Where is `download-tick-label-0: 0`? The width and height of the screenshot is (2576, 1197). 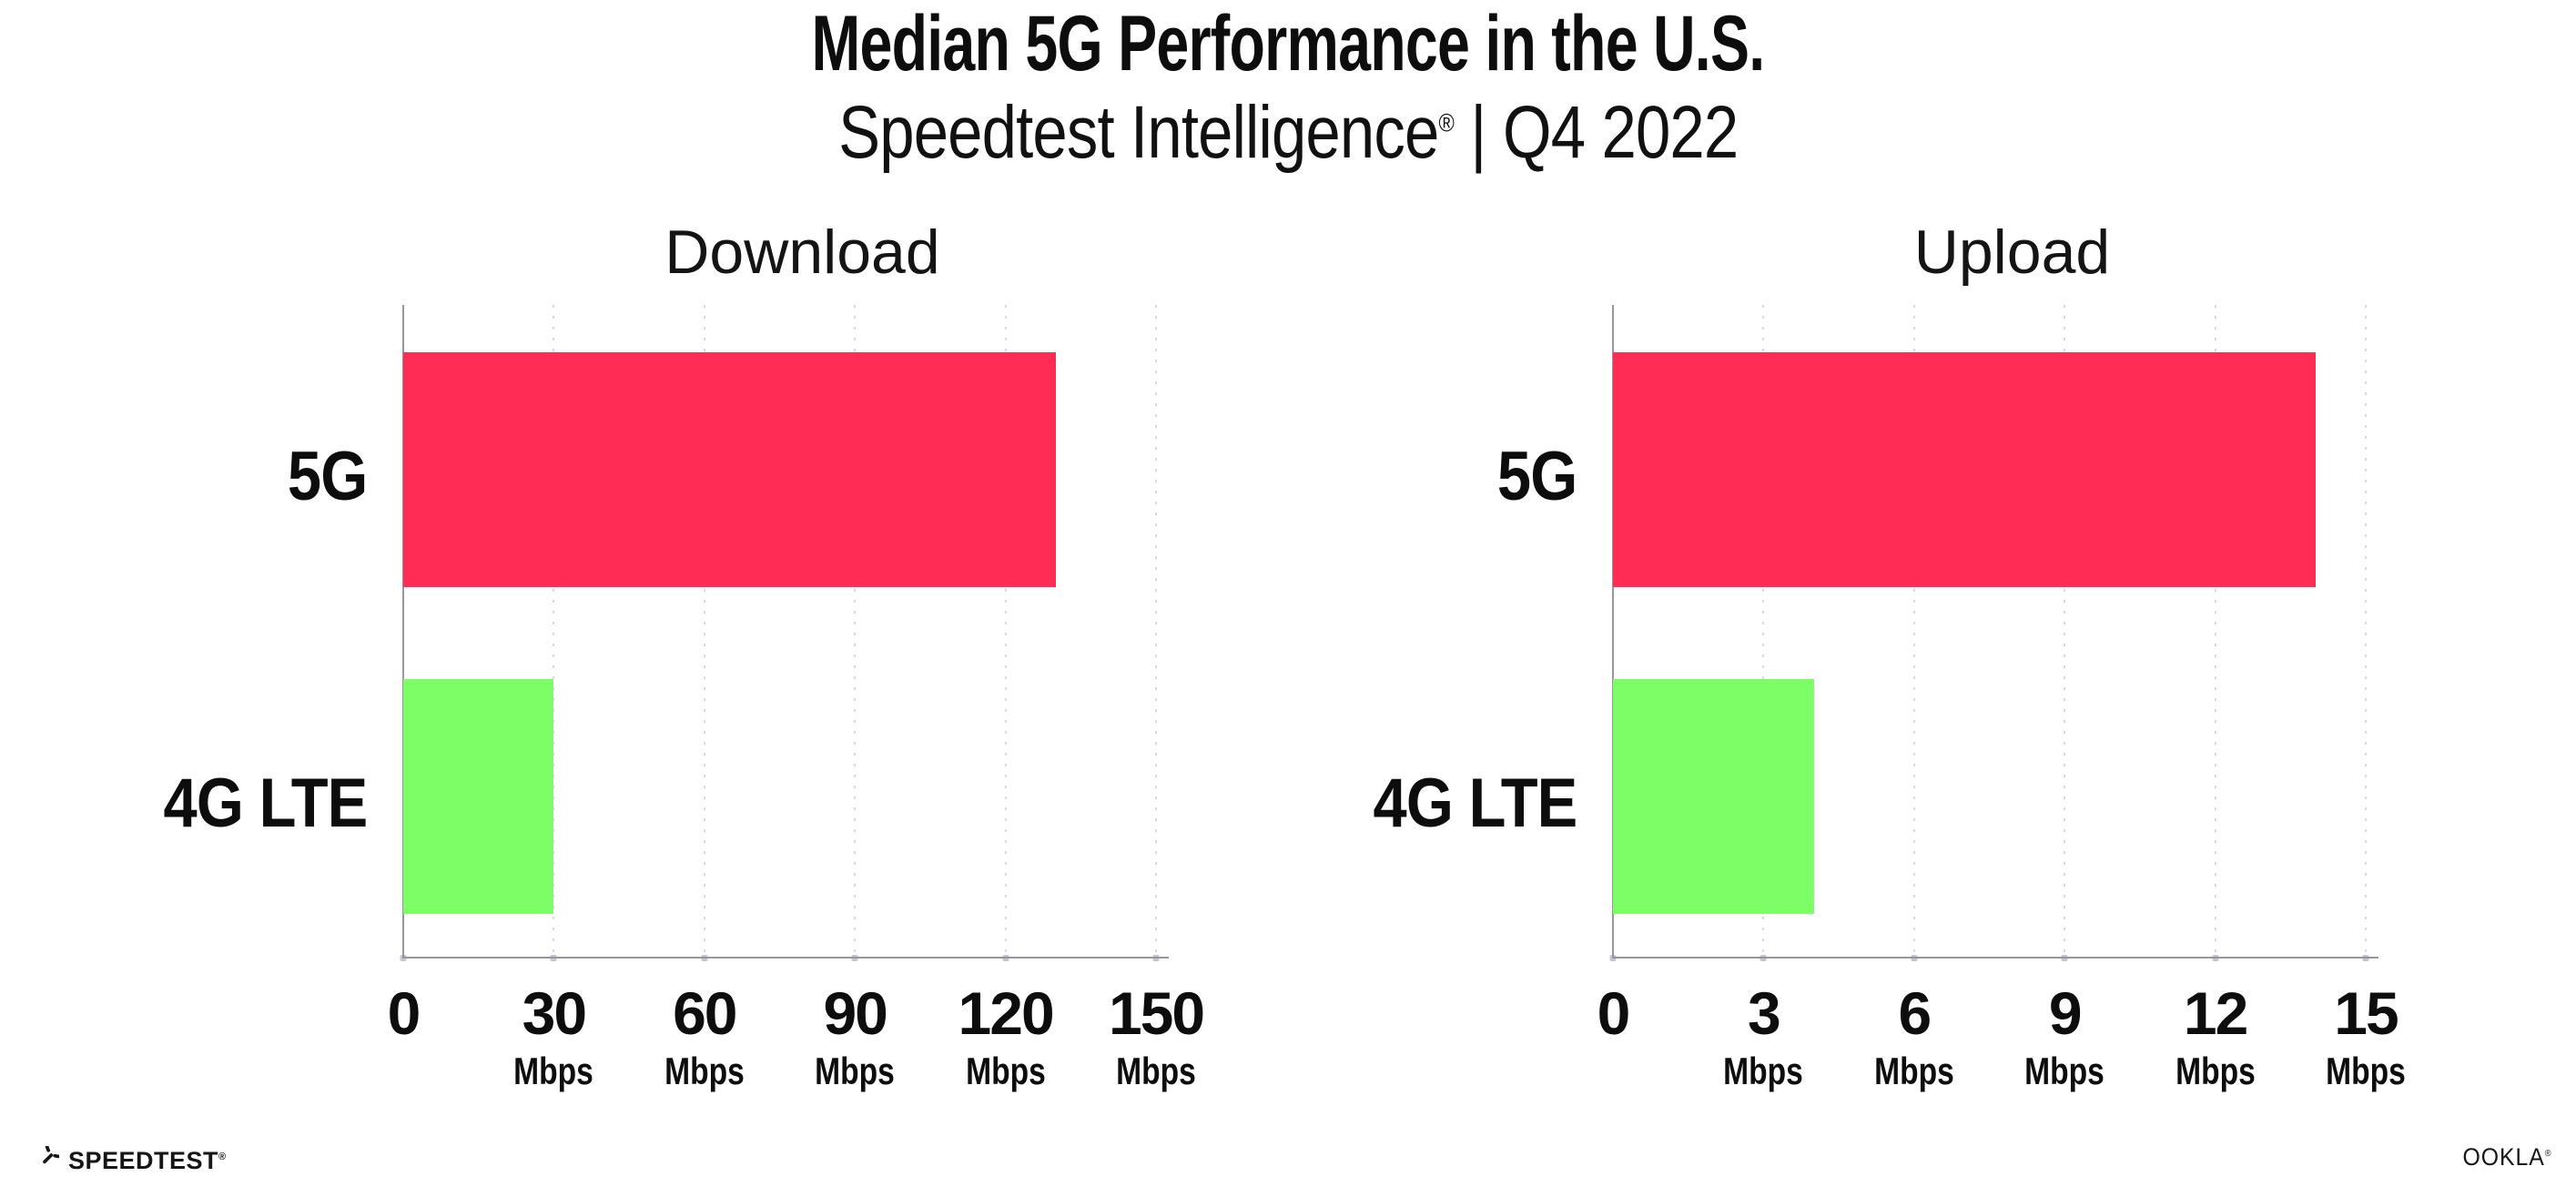
download-tick-label-0: 0 is located at coordinates (404, 1013).